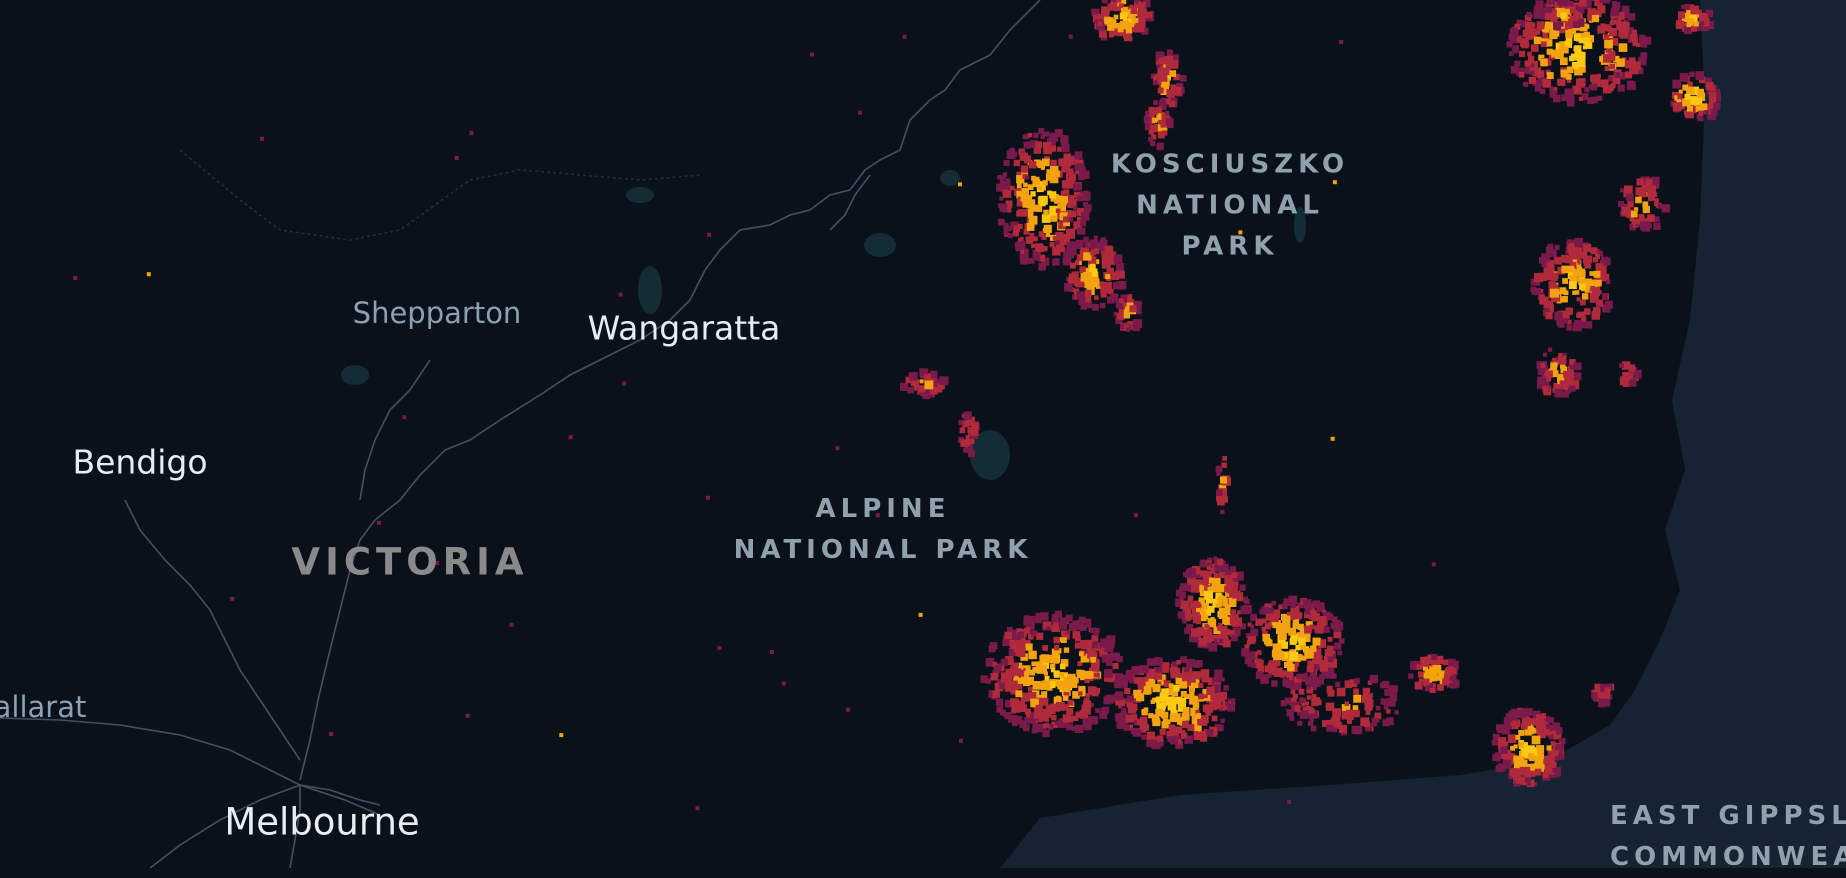 The width and height of the screenshot is (1846, 878). Describe the element at coordinates (883, 530) in the screenshot. I see `park-label-alpine: ALPINE NATIONAL PARK` at that location.